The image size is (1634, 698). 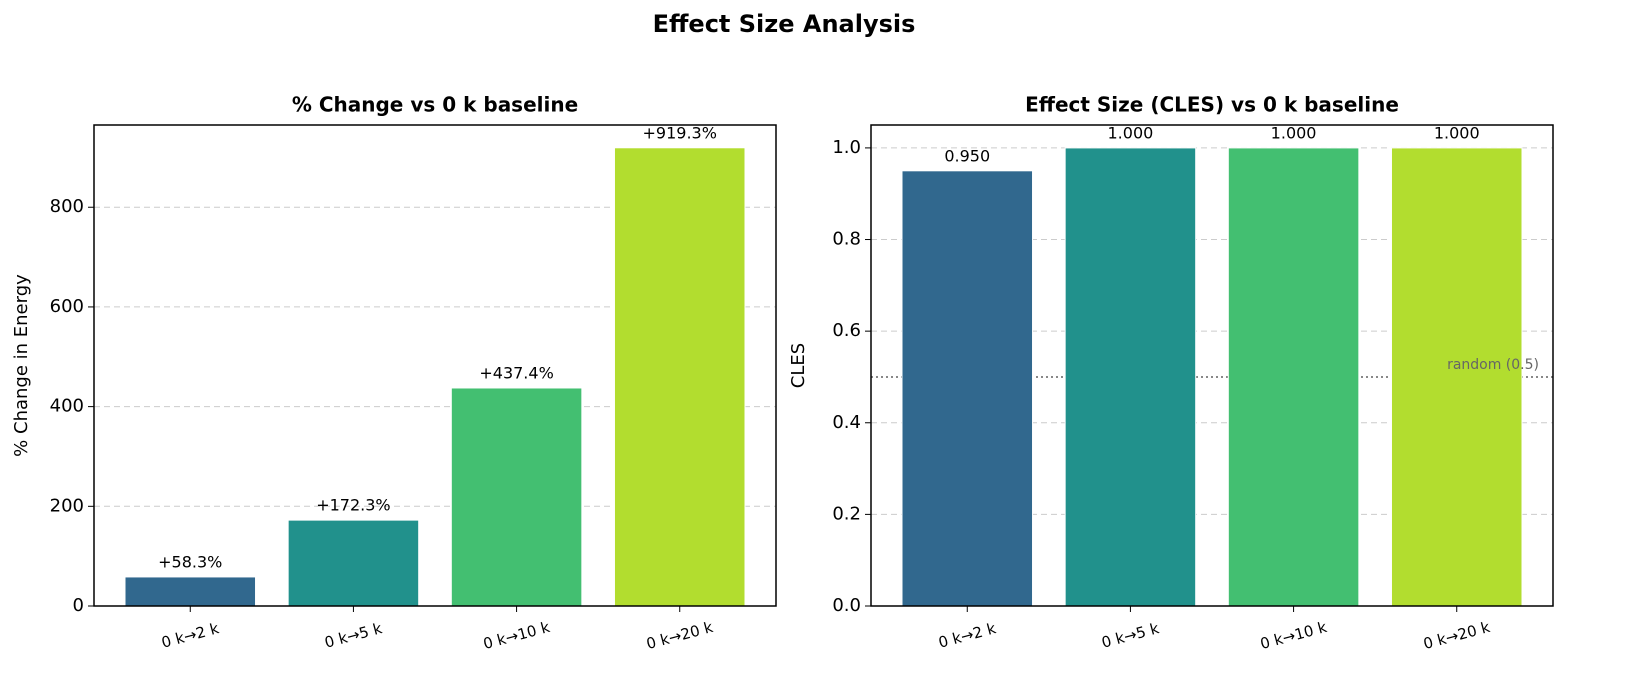 What do you see at coordinates (967, 155) in the screenshot?
I see `value-label: 0.950` at bounding box center [967, 155].